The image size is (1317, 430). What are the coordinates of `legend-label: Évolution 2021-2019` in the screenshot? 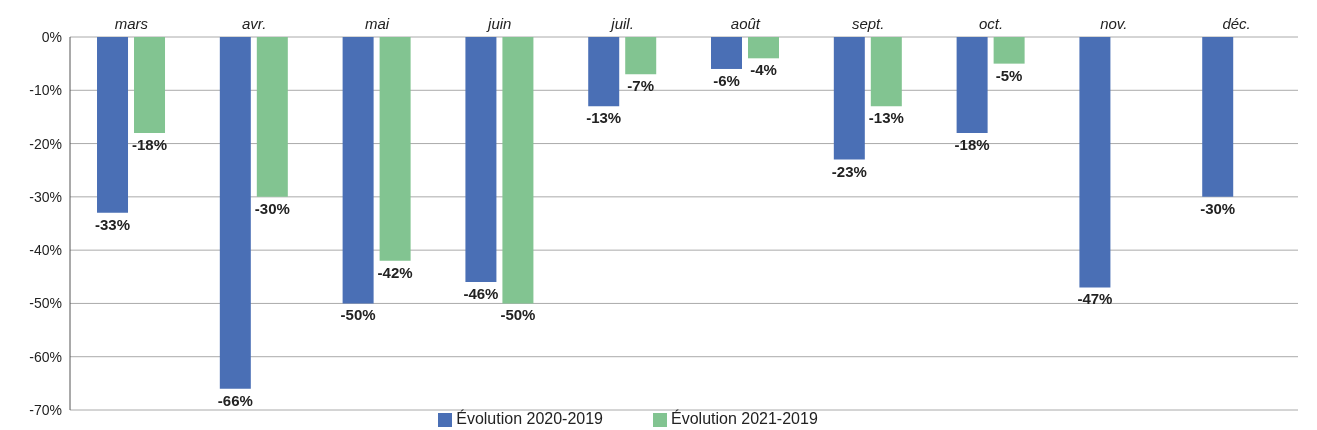 It's located at (744, 418).